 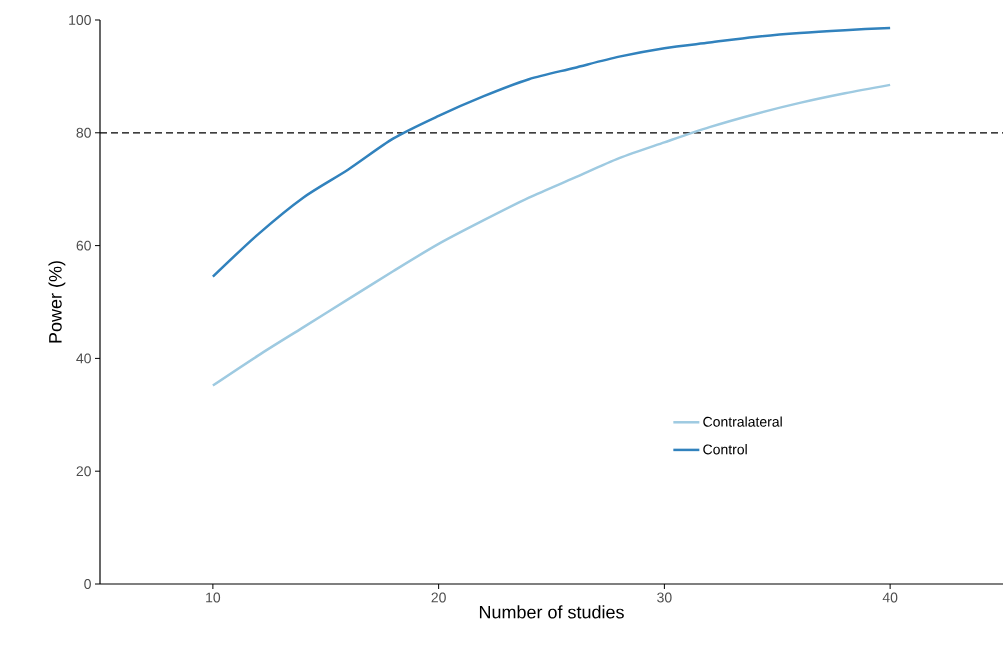 What do you see at coordinates (83, 132) in the screenshot?
I see `y-tick-label: 80` at bounding box center [83, 132].